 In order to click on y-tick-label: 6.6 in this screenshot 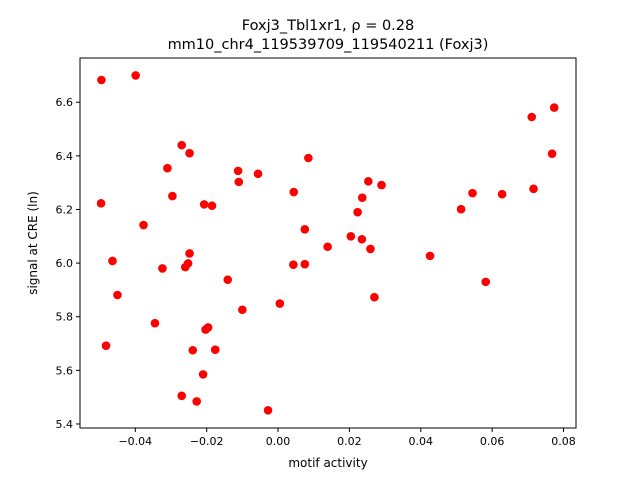, I will do `click(65, 102)`.